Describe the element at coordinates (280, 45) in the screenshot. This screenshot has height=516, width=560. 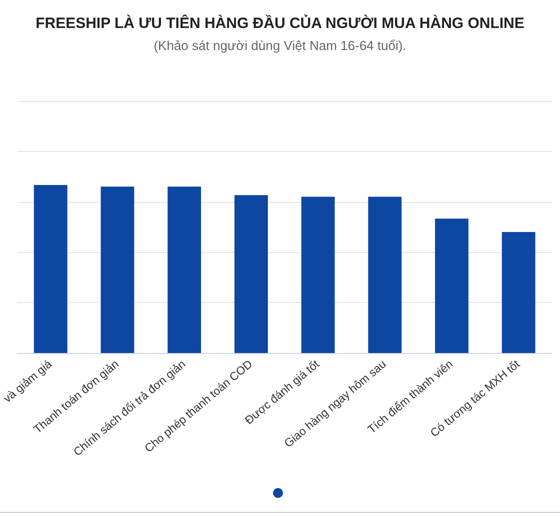
I see `chart-subtitle: (Khảo sát người dùng Việt Nam 16-64 tuổi).` at that location.